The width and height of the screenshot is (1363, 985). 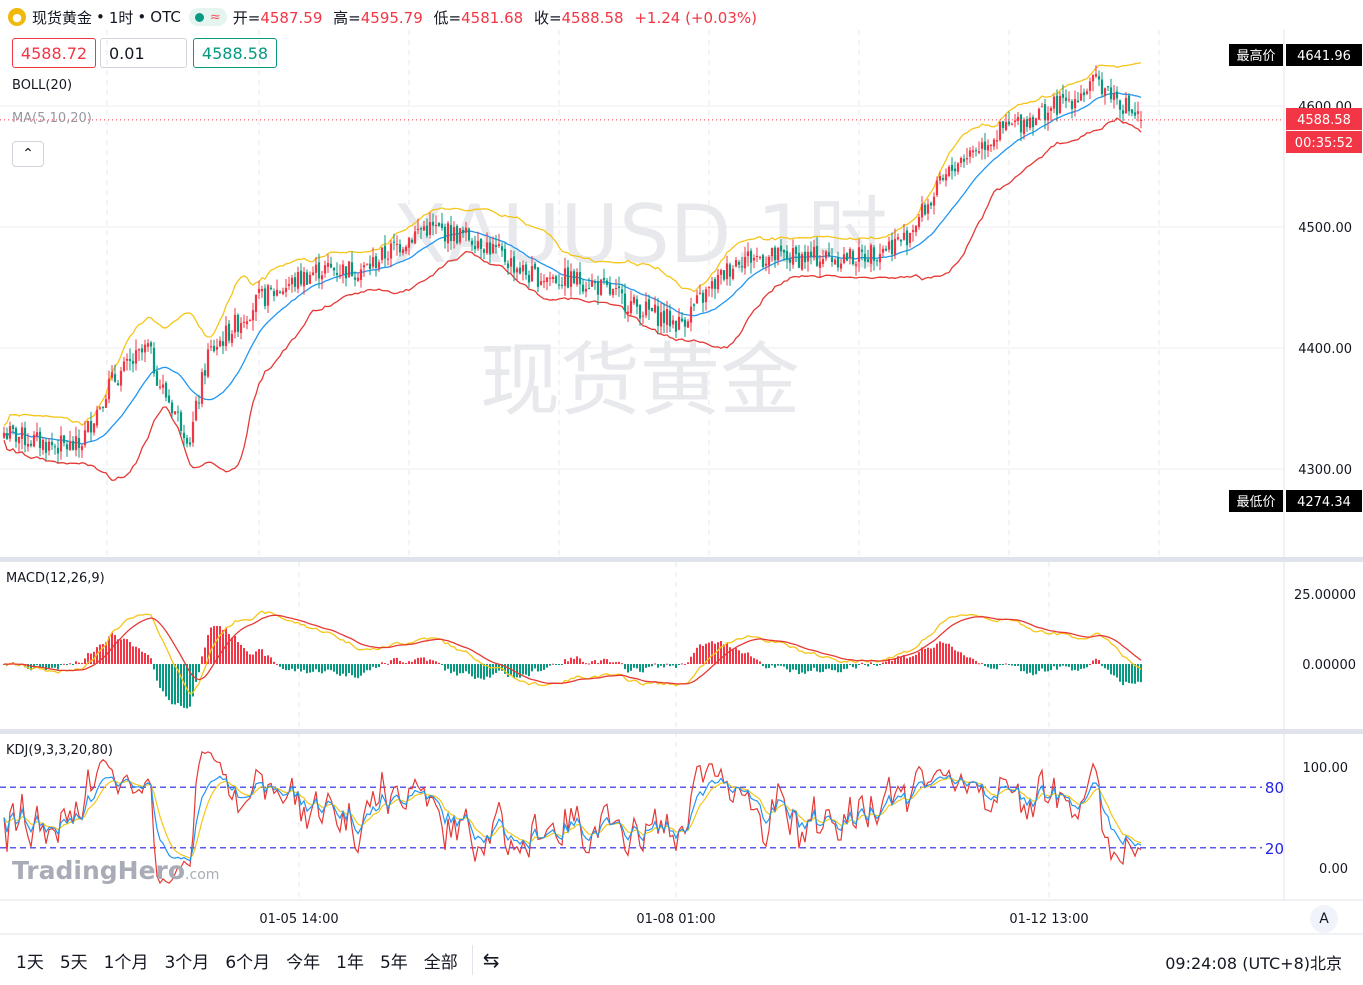 I want to click on symbol-name: 现货黄金, so click(x=62, y=17).